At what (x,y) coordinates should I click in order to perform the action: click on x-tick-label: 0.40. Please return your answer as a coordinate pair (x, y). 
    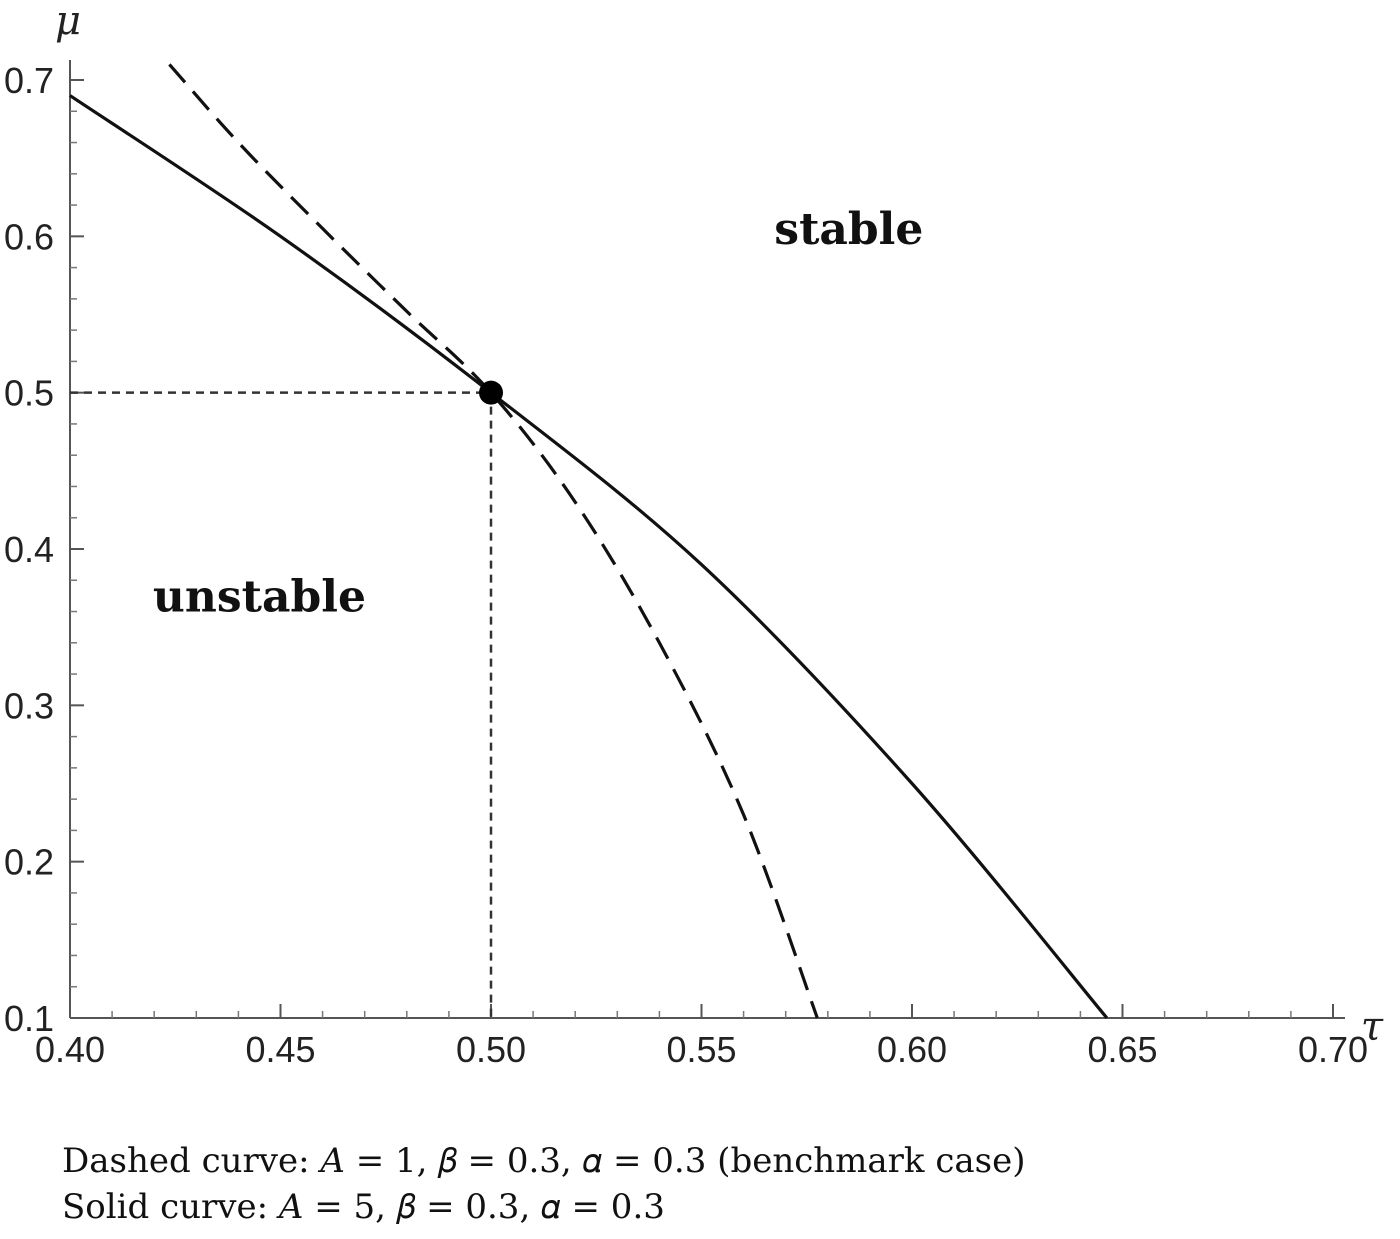
    Looking at the image, I should click on (70, 1049).